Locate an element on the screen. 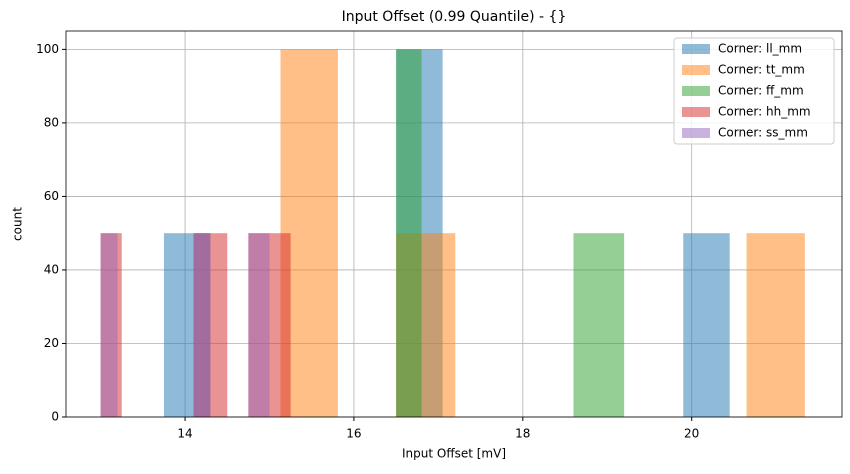 The image size is (850, 474). x-tick-label: 20 is located at coordinates (691, 434).